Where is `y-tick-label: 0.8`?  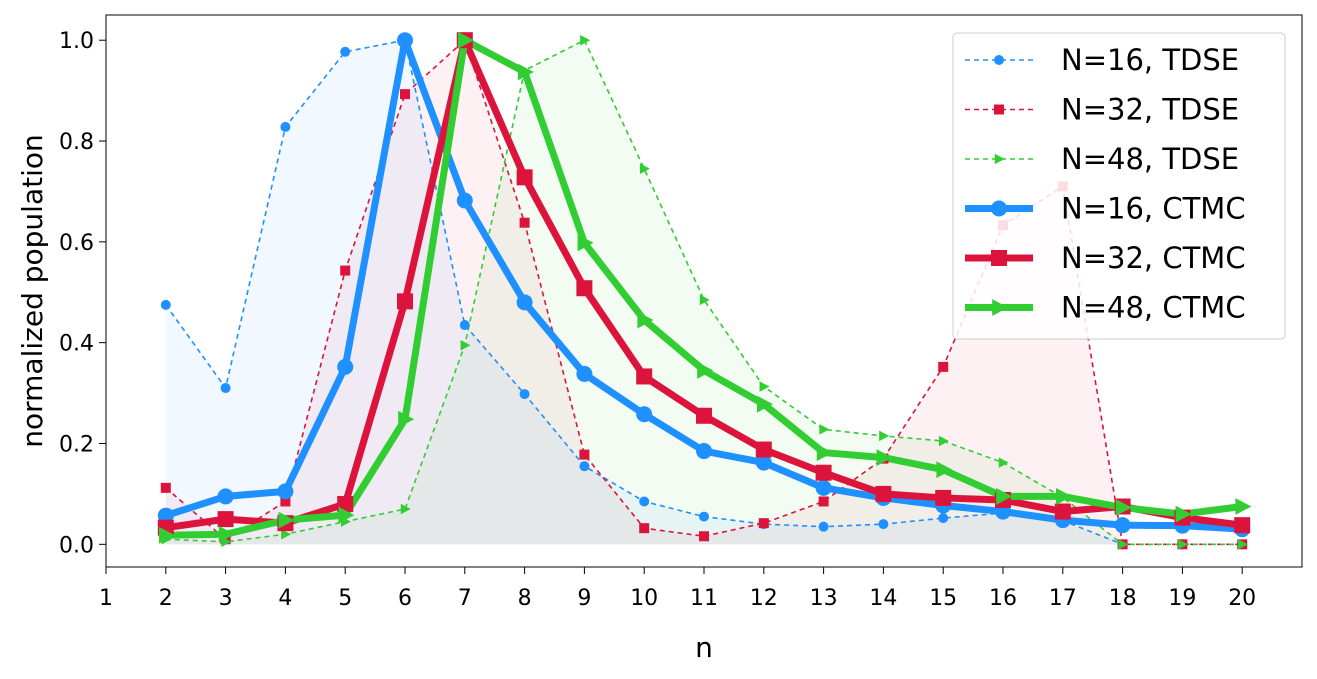
y-tick-label: 0.8 is located at coordinates (76, 142).